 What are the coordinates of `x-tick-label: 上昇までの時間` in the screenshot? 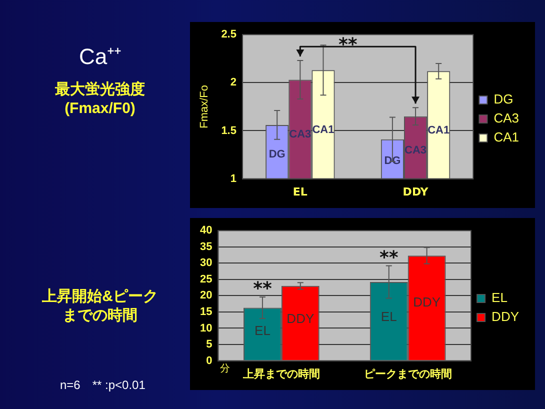 It's located at (281, 373).